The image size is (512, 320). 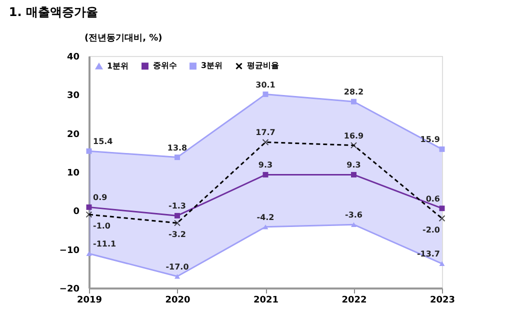 I want to click on x-tick-label: 2020, so click(x=177, y=301).